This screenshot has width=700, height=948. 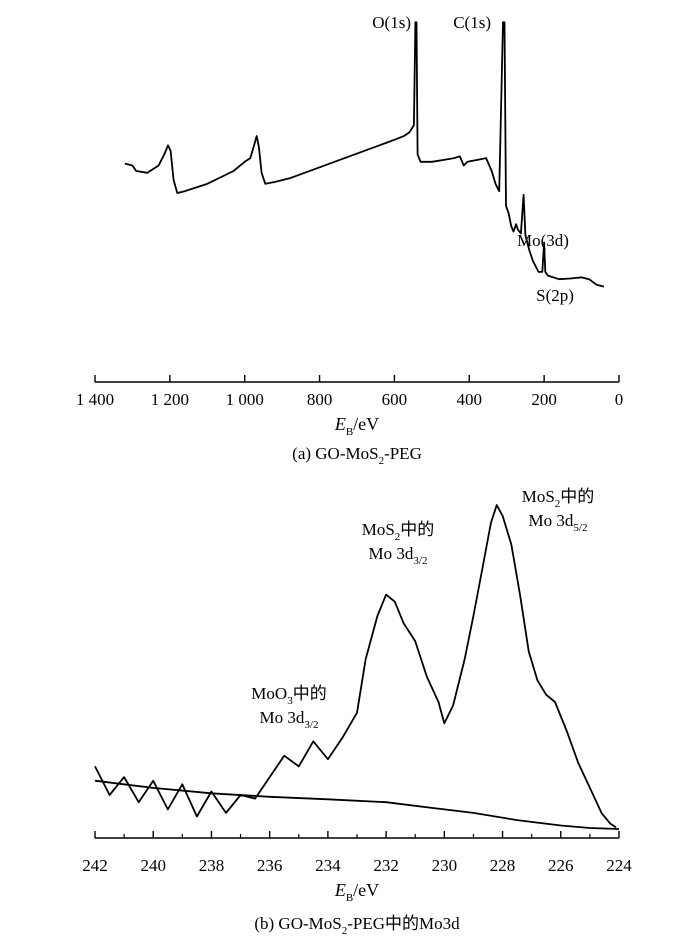 What do you see at coordinates (543, 240) in the screenshot?
I see `peak-label: Mo(3d)` at bounding box center [543, 240].